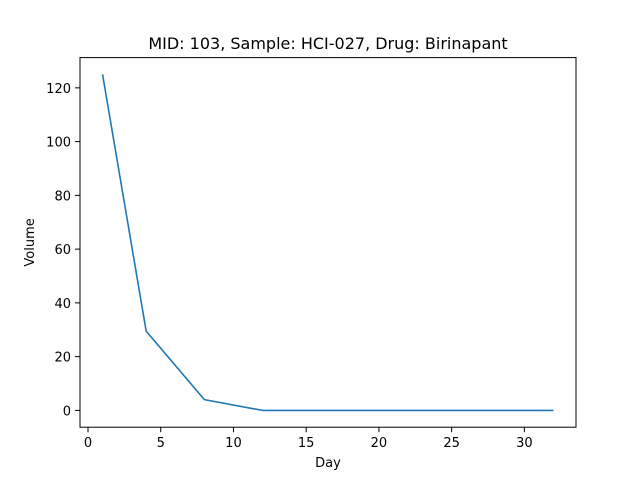  Describe the element at coordinates (161, 443) in the screenshot. I see `x-tick-label: 5` at that location.